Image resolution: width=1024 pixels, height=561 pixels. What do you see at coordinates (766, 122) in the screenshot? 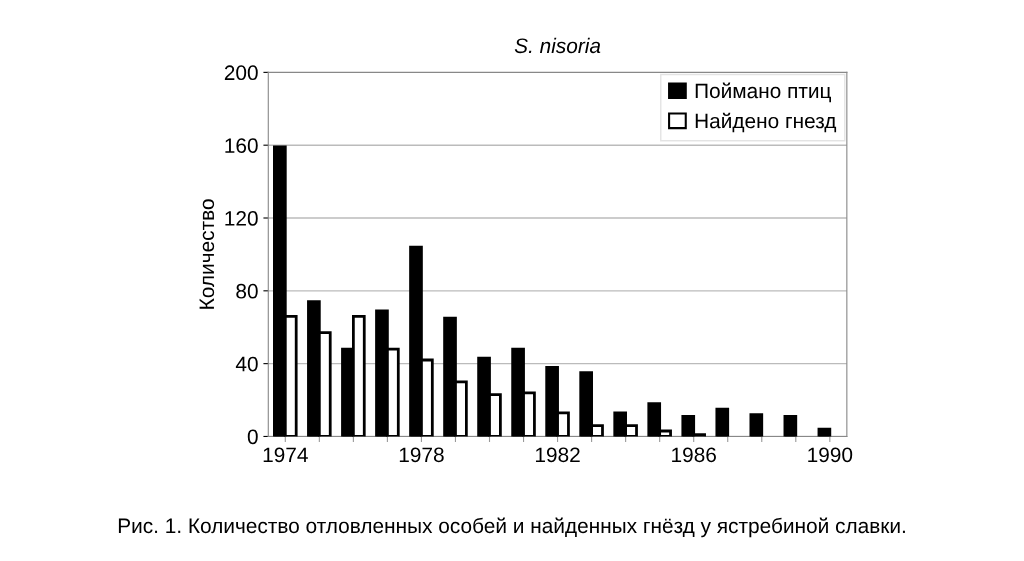
I see `legend-label: Найдено гнезд` at bounding box center [766, 122].